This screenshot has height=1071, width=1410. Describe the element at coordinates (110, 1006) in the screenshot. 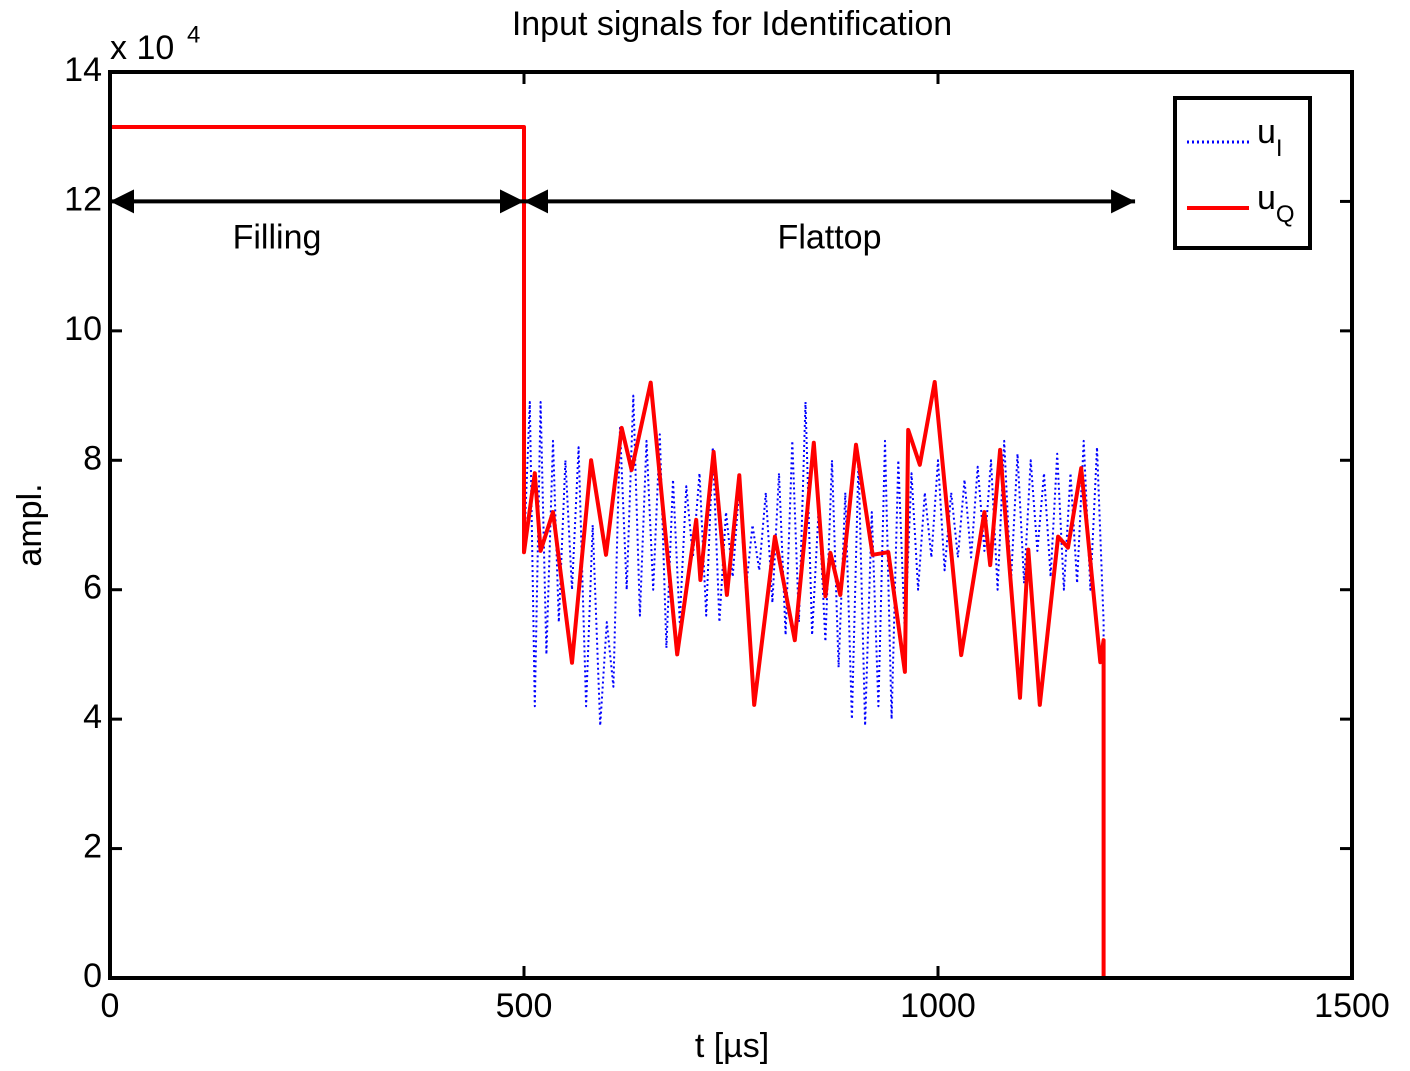

I see `x-tick-label: 0` at that location.